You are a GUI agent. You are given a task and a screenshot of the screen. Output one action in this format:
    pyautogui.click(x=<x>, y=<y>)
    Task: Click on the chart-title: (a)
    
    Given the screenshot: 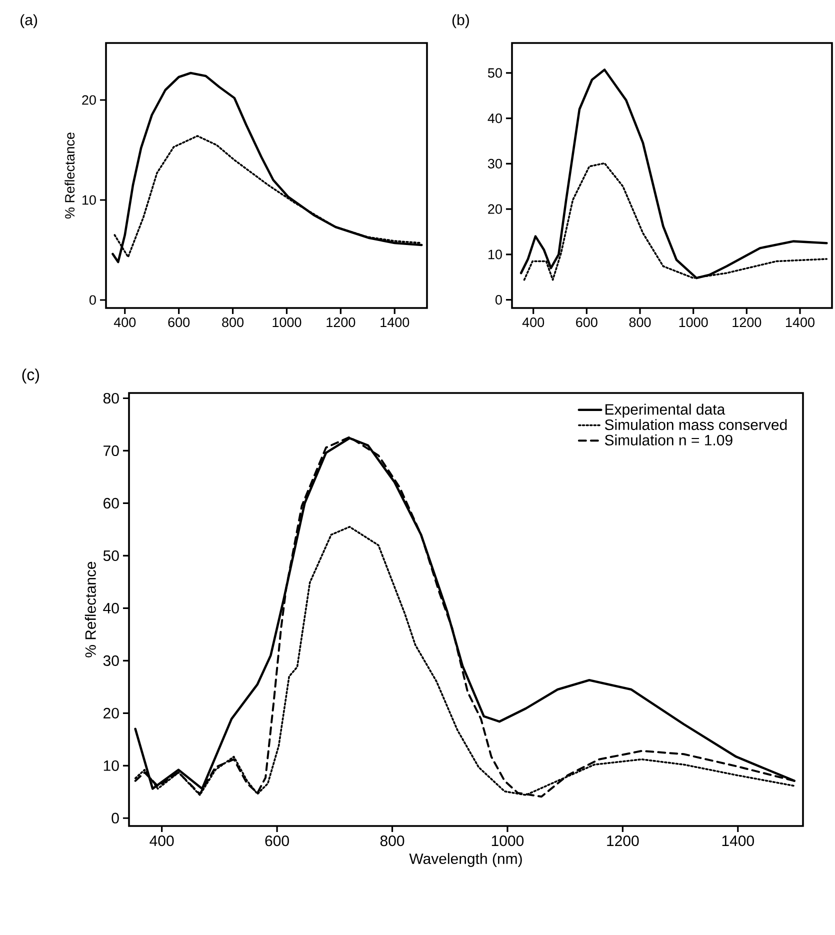 What is the action you would take?
    pyautogui.click(x=29, y=21)
    